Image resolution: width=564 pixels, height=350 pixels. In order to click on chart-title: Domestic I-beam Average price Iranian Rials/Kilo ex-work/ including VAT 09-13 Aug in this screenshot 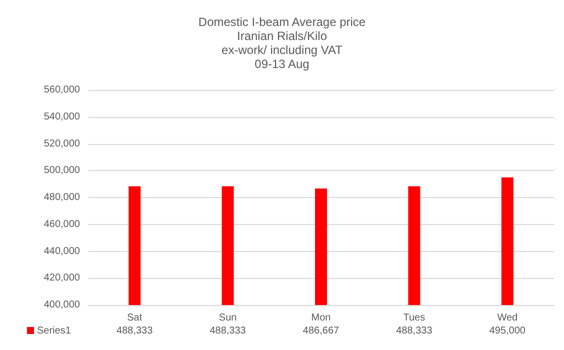, I will do `click(282, 43)`.